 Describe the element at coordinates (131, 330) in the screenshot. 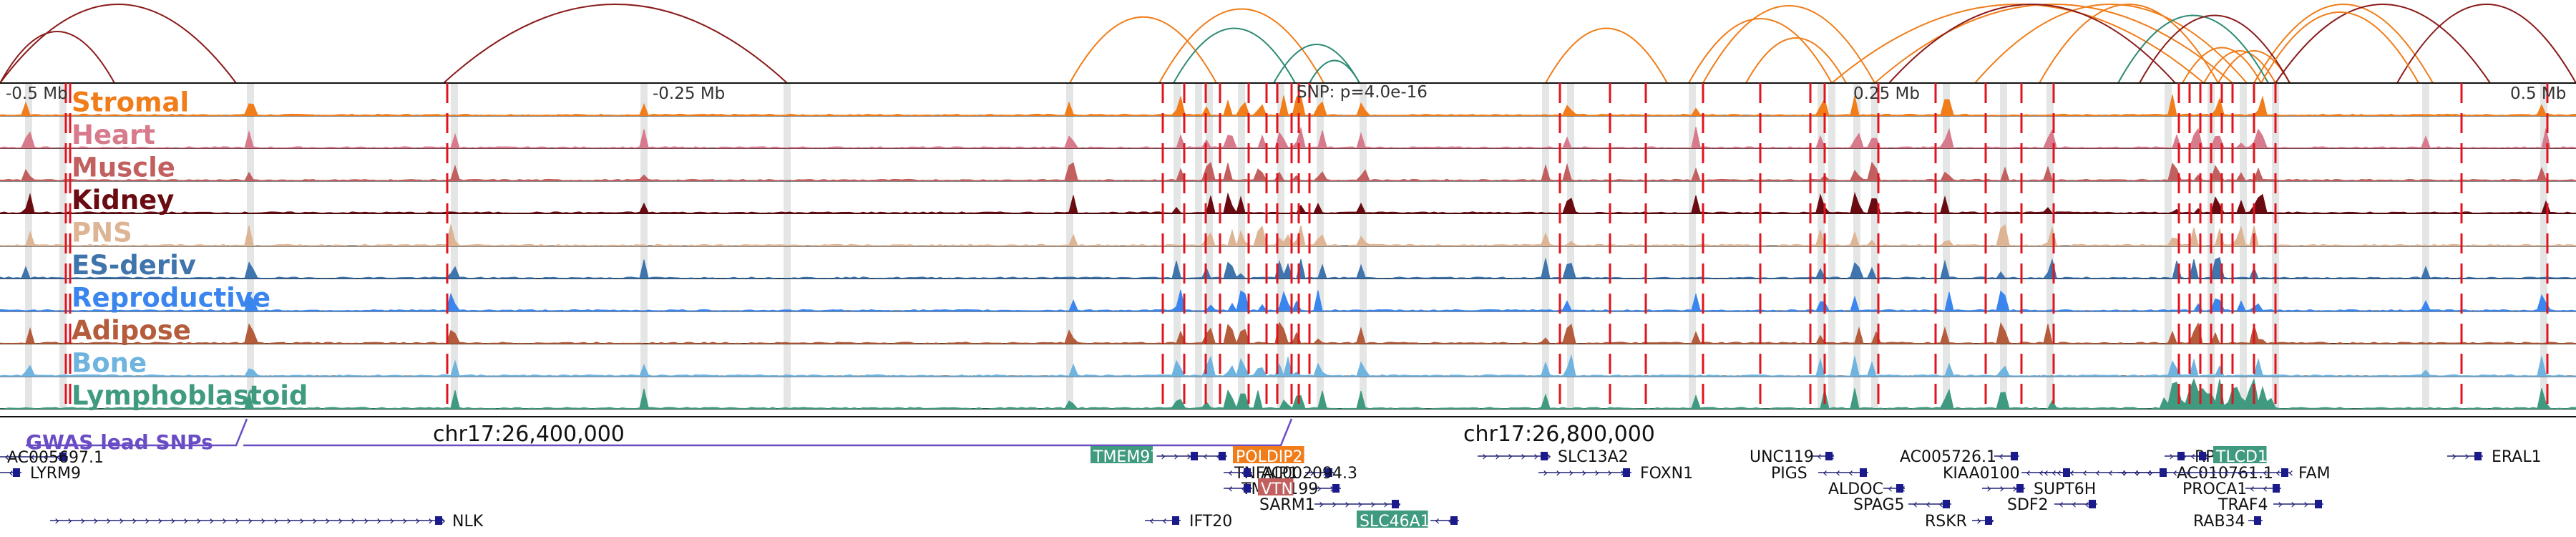

I see `track-label: Adipose` at that location.